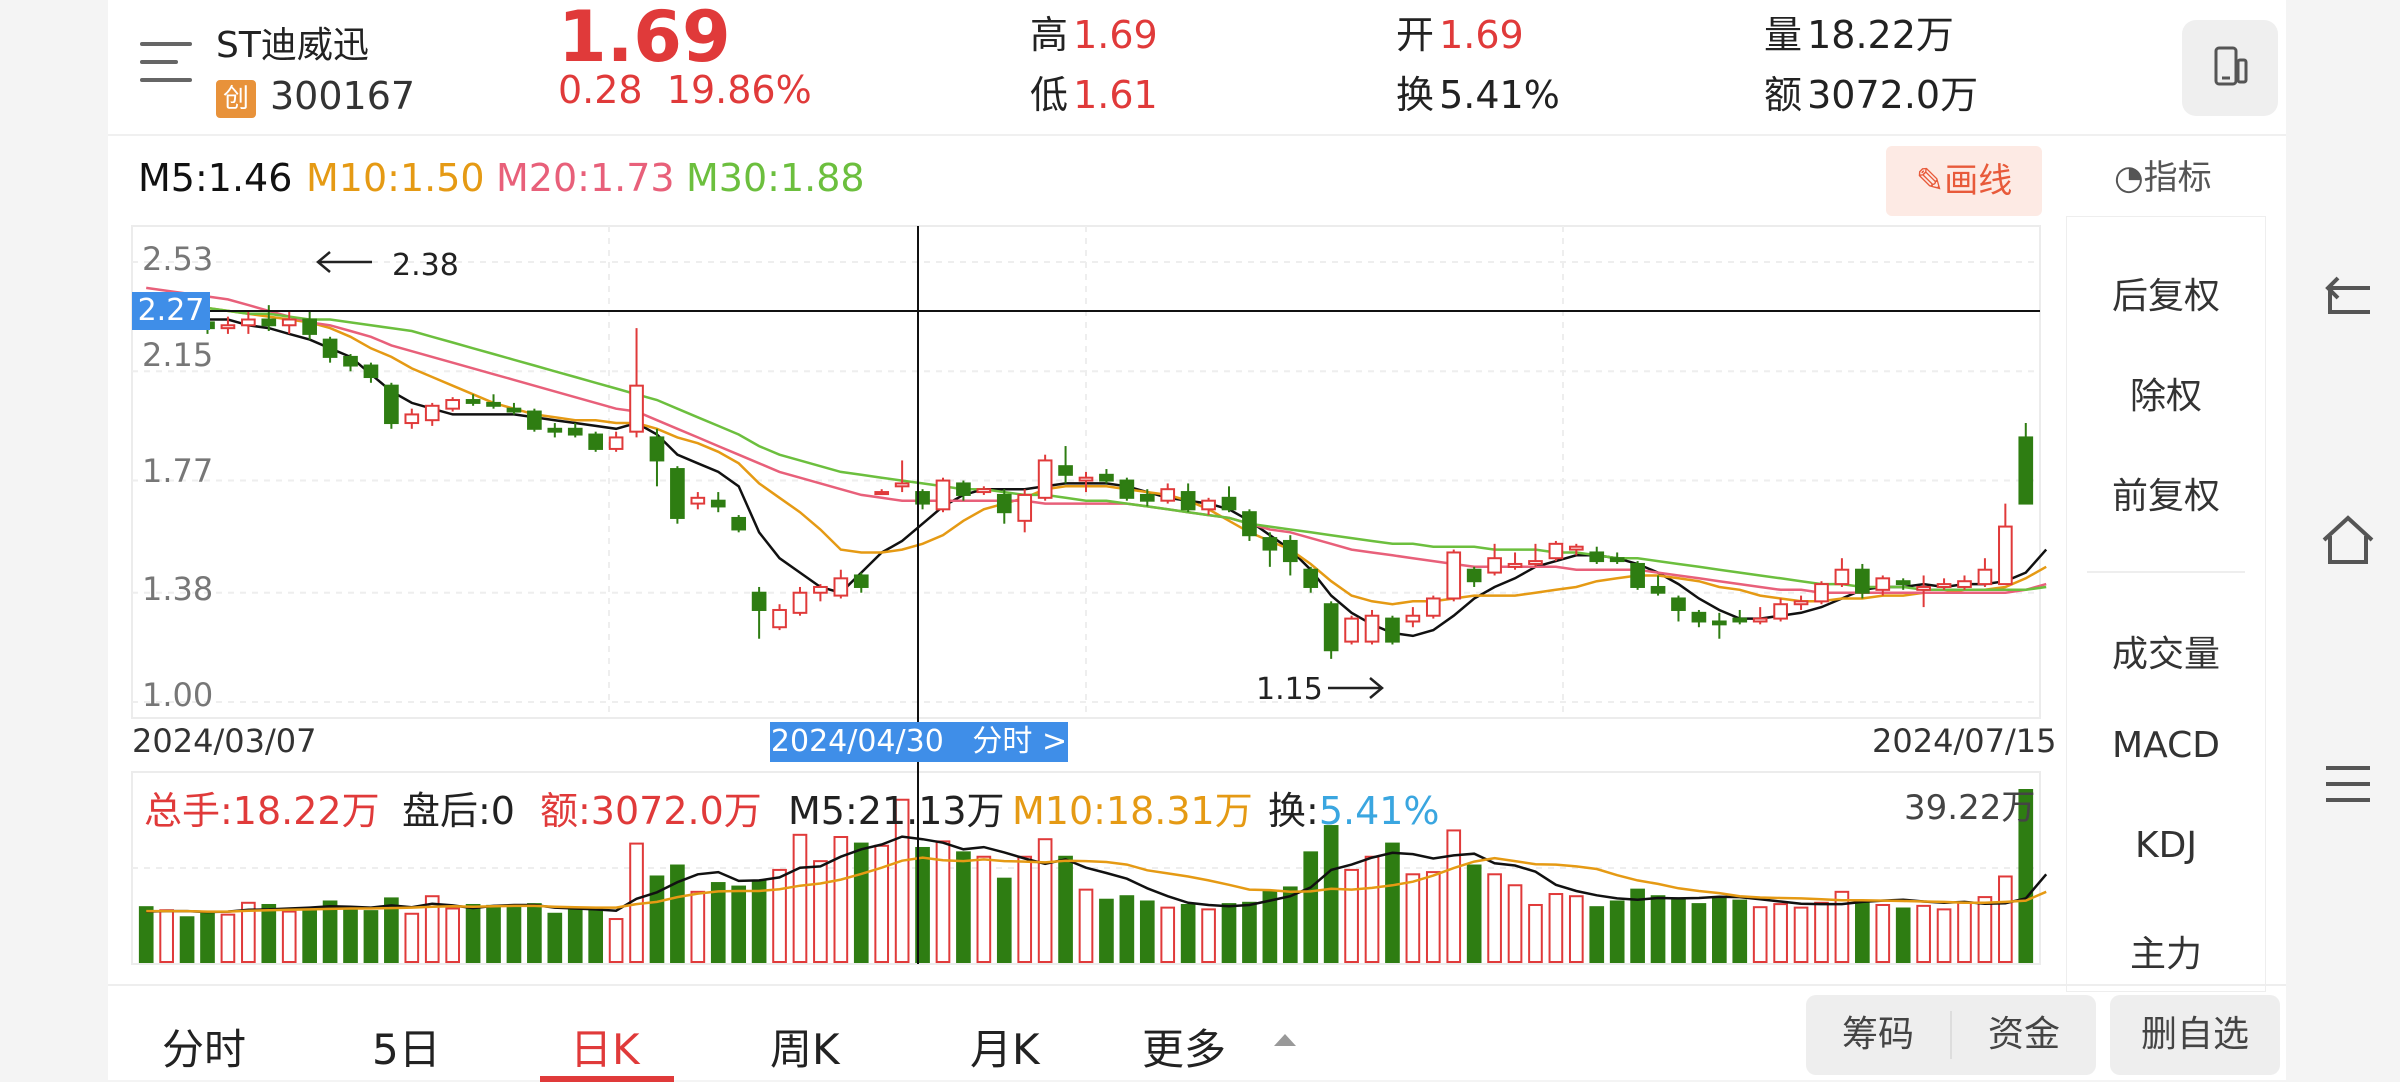 Image resolution: width=2400 pixels, height=1082 pixels. I want to click on tab-daily-k: 日K, so click(605, 1049).